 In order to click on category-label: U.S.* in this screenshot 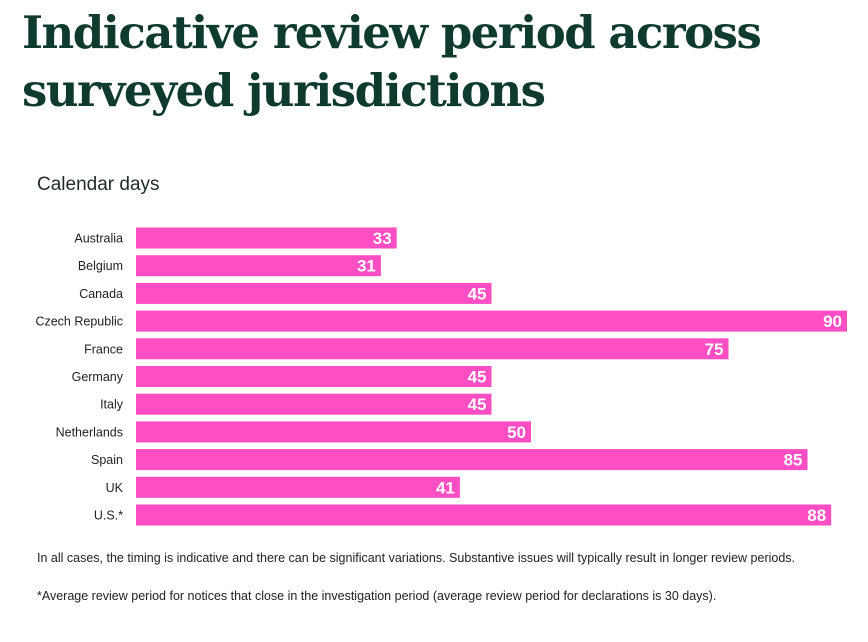, I will do `click(108, 516)`.